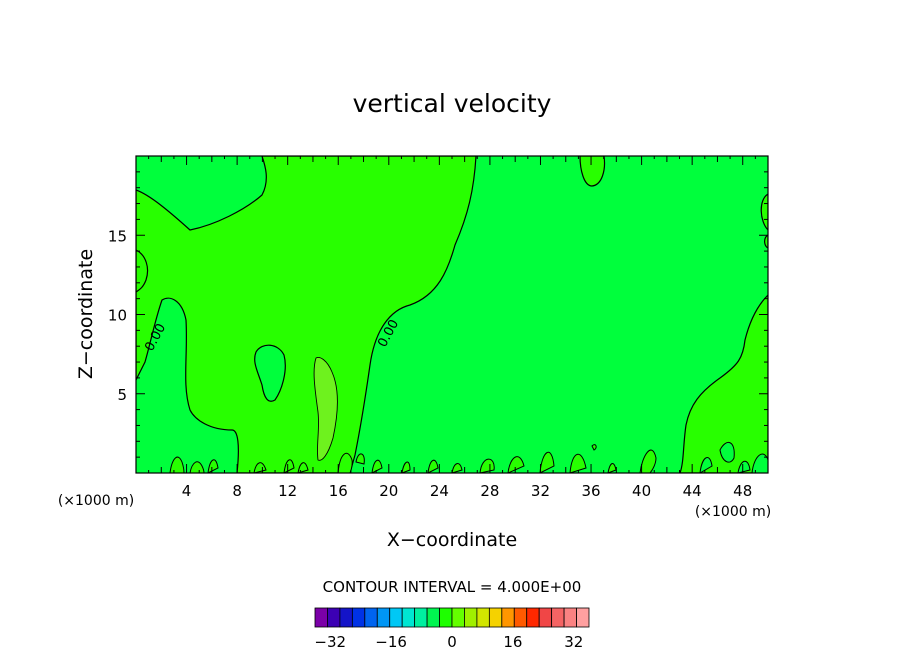 This screenshot has height=654, width=904. What do you see at coordinates (439, 491) in the screenshot?
I see `x-tick-label: 24` at bounding box center [439, 491].